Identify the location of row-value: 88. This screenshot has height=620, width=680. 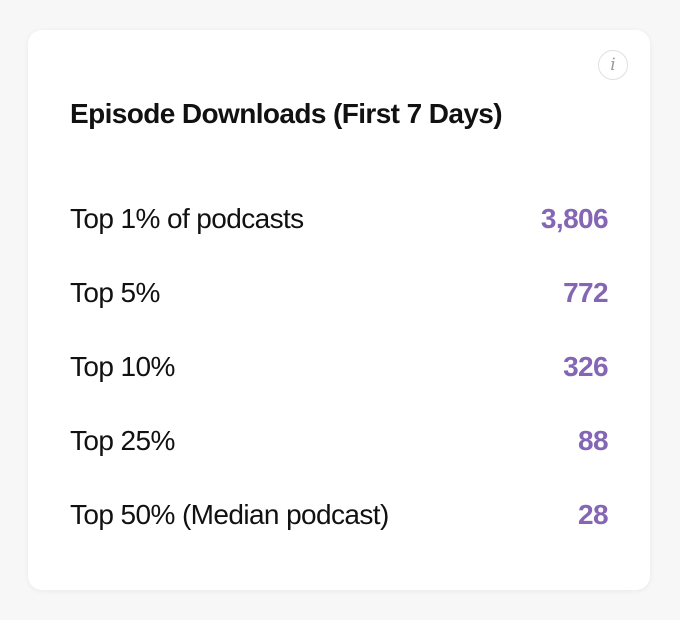
(593, 440).